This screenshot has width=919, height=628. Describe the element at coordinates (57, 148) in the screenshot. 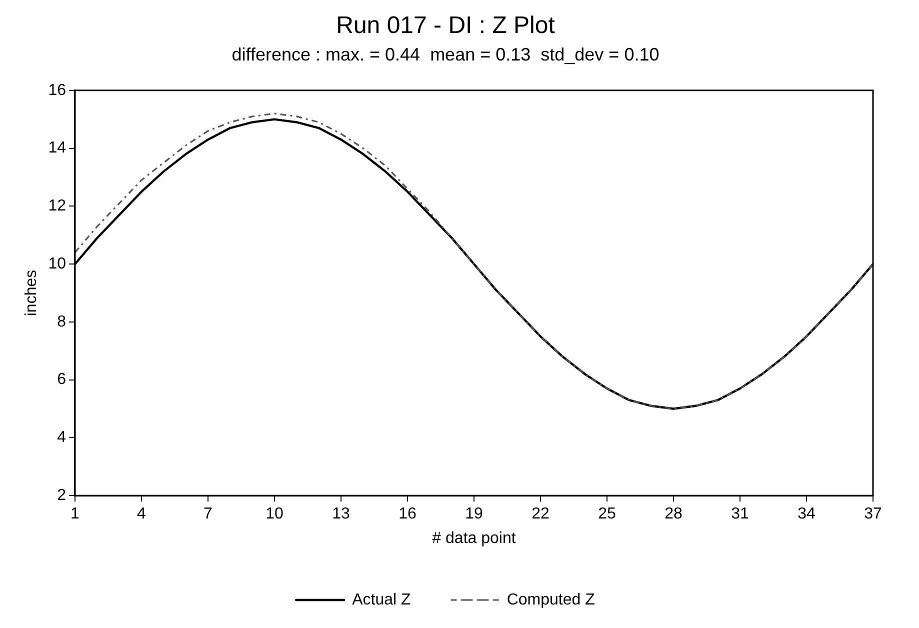

I see `y-tick-label: 14` at that location.